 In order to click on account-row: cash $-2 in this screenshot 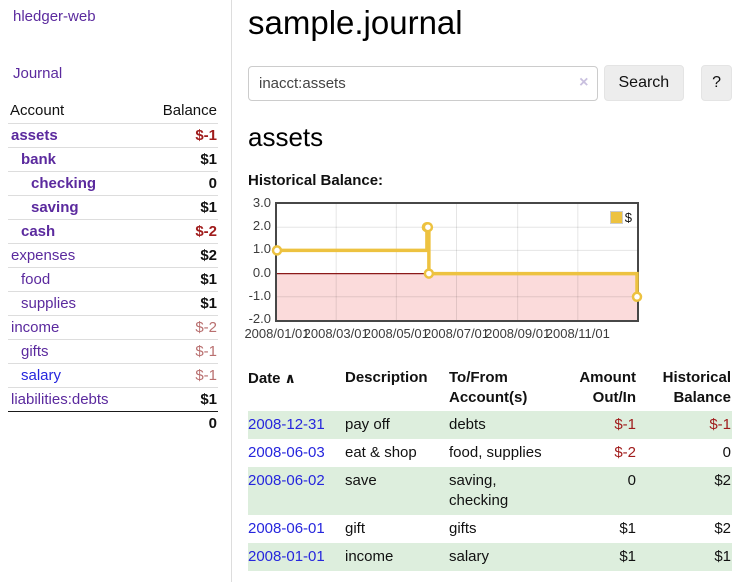, I will do `click(113, 231)`.